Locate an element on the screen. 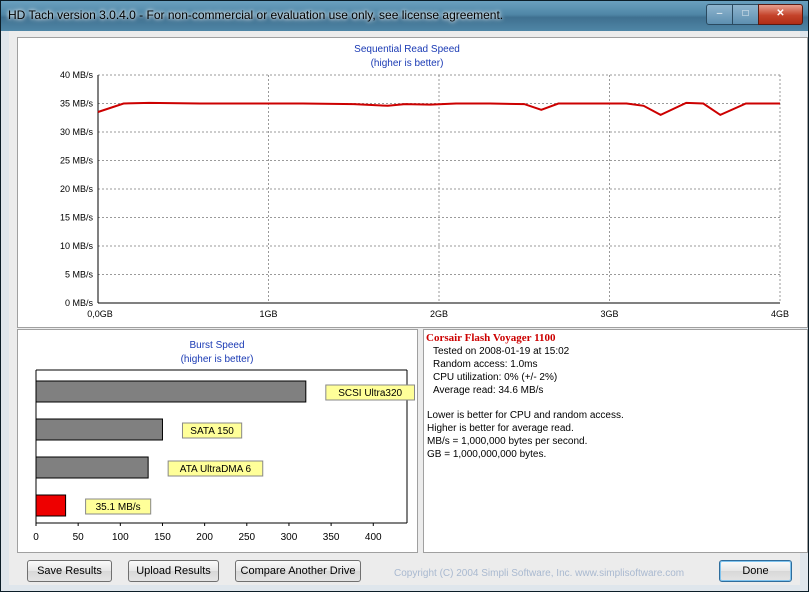 The width and height of the screenshot is (809, 592). y-tick-label: 15 MB/s is located at coordinates (77, 218).